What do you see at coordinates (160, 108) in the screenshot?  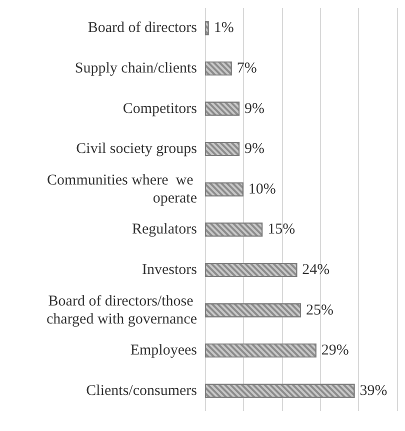 I see `y-tick-label: Competitors` at bounding box center [160, 108].